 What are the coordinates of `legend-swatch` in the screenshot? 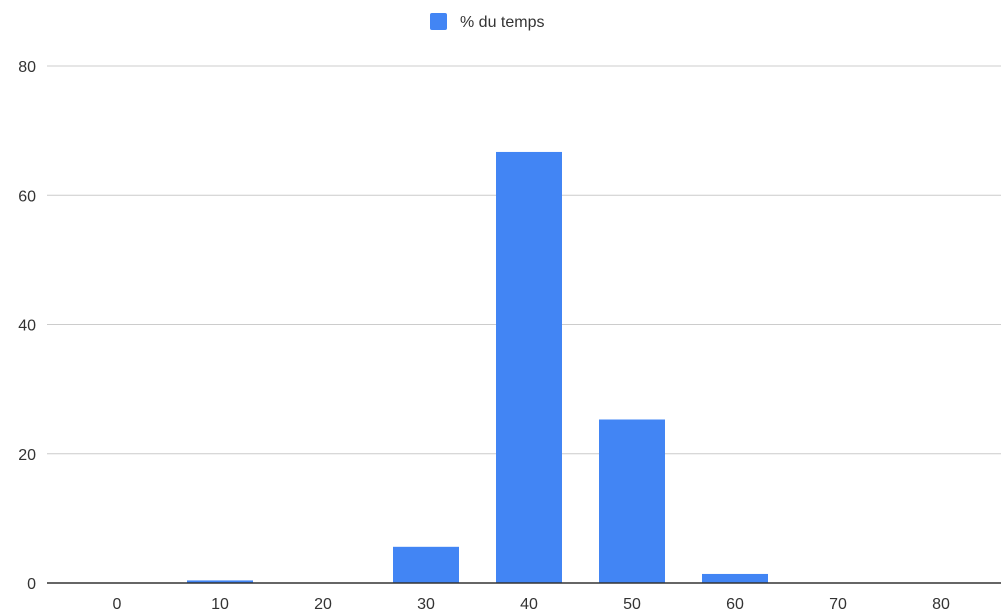 It's located at (438, 21).